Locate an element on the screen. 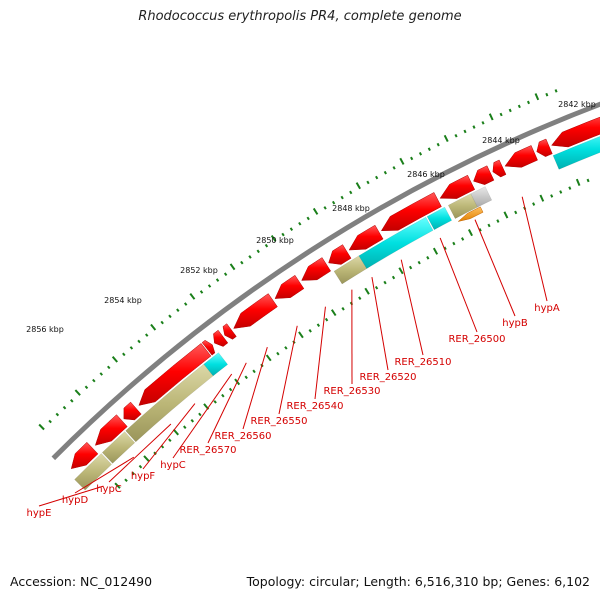 The height and width of the screenshot is (600, 600). gene-label: RER_26520 is located at coordinates (387, 377).